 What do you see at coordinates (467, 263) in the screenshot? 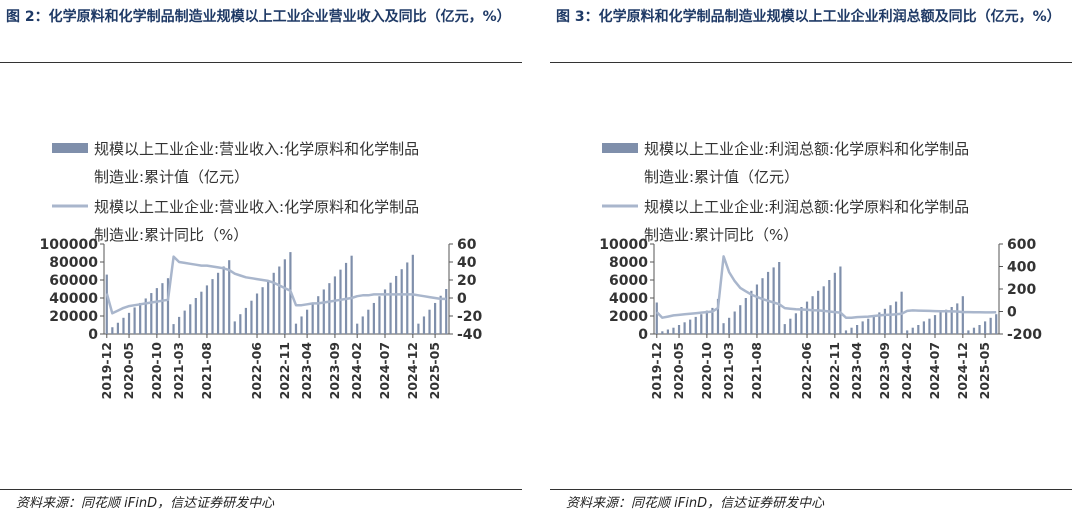
I see `right-tick-label: 40` at bounding box center [467, 263].